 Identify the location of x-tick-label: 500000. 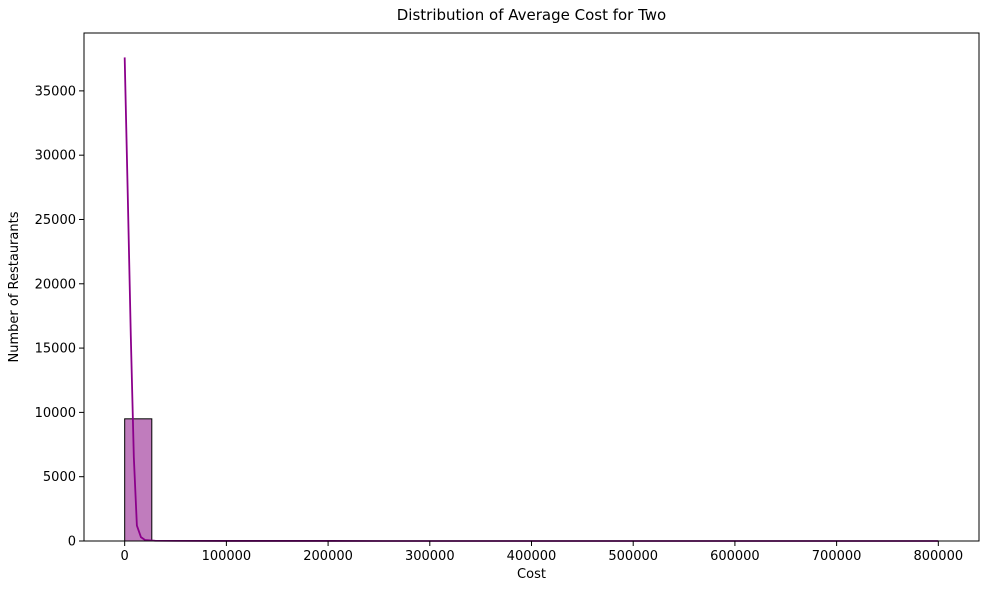
(633, 556).